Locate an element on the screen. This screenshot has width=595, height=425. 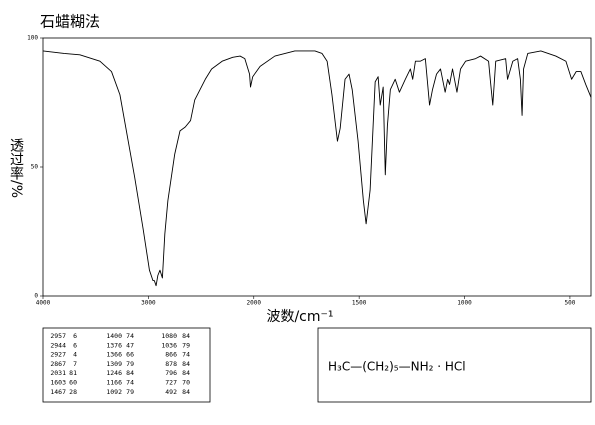
y-tick-label: 100 is located at coordinates (32, 38).